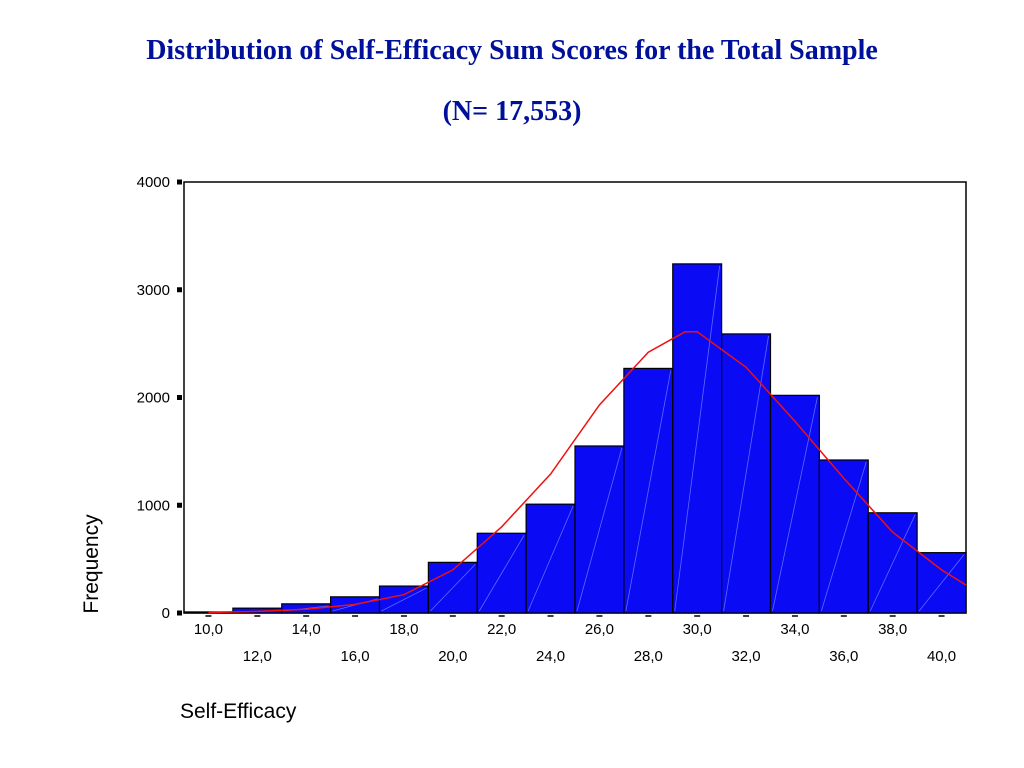 This screenshot has height=768, width=1024. Describe the element at coordinates (892, 629) in the screenshot. I see `x-tick-label: 38,0` at that location.